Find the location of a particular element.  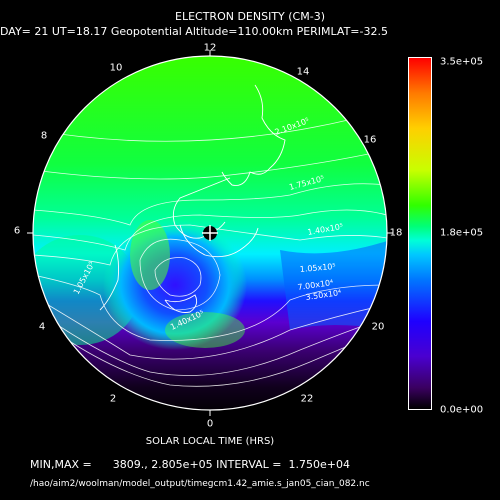

lt-label-6: 6 is located at coordinates (17, 231).